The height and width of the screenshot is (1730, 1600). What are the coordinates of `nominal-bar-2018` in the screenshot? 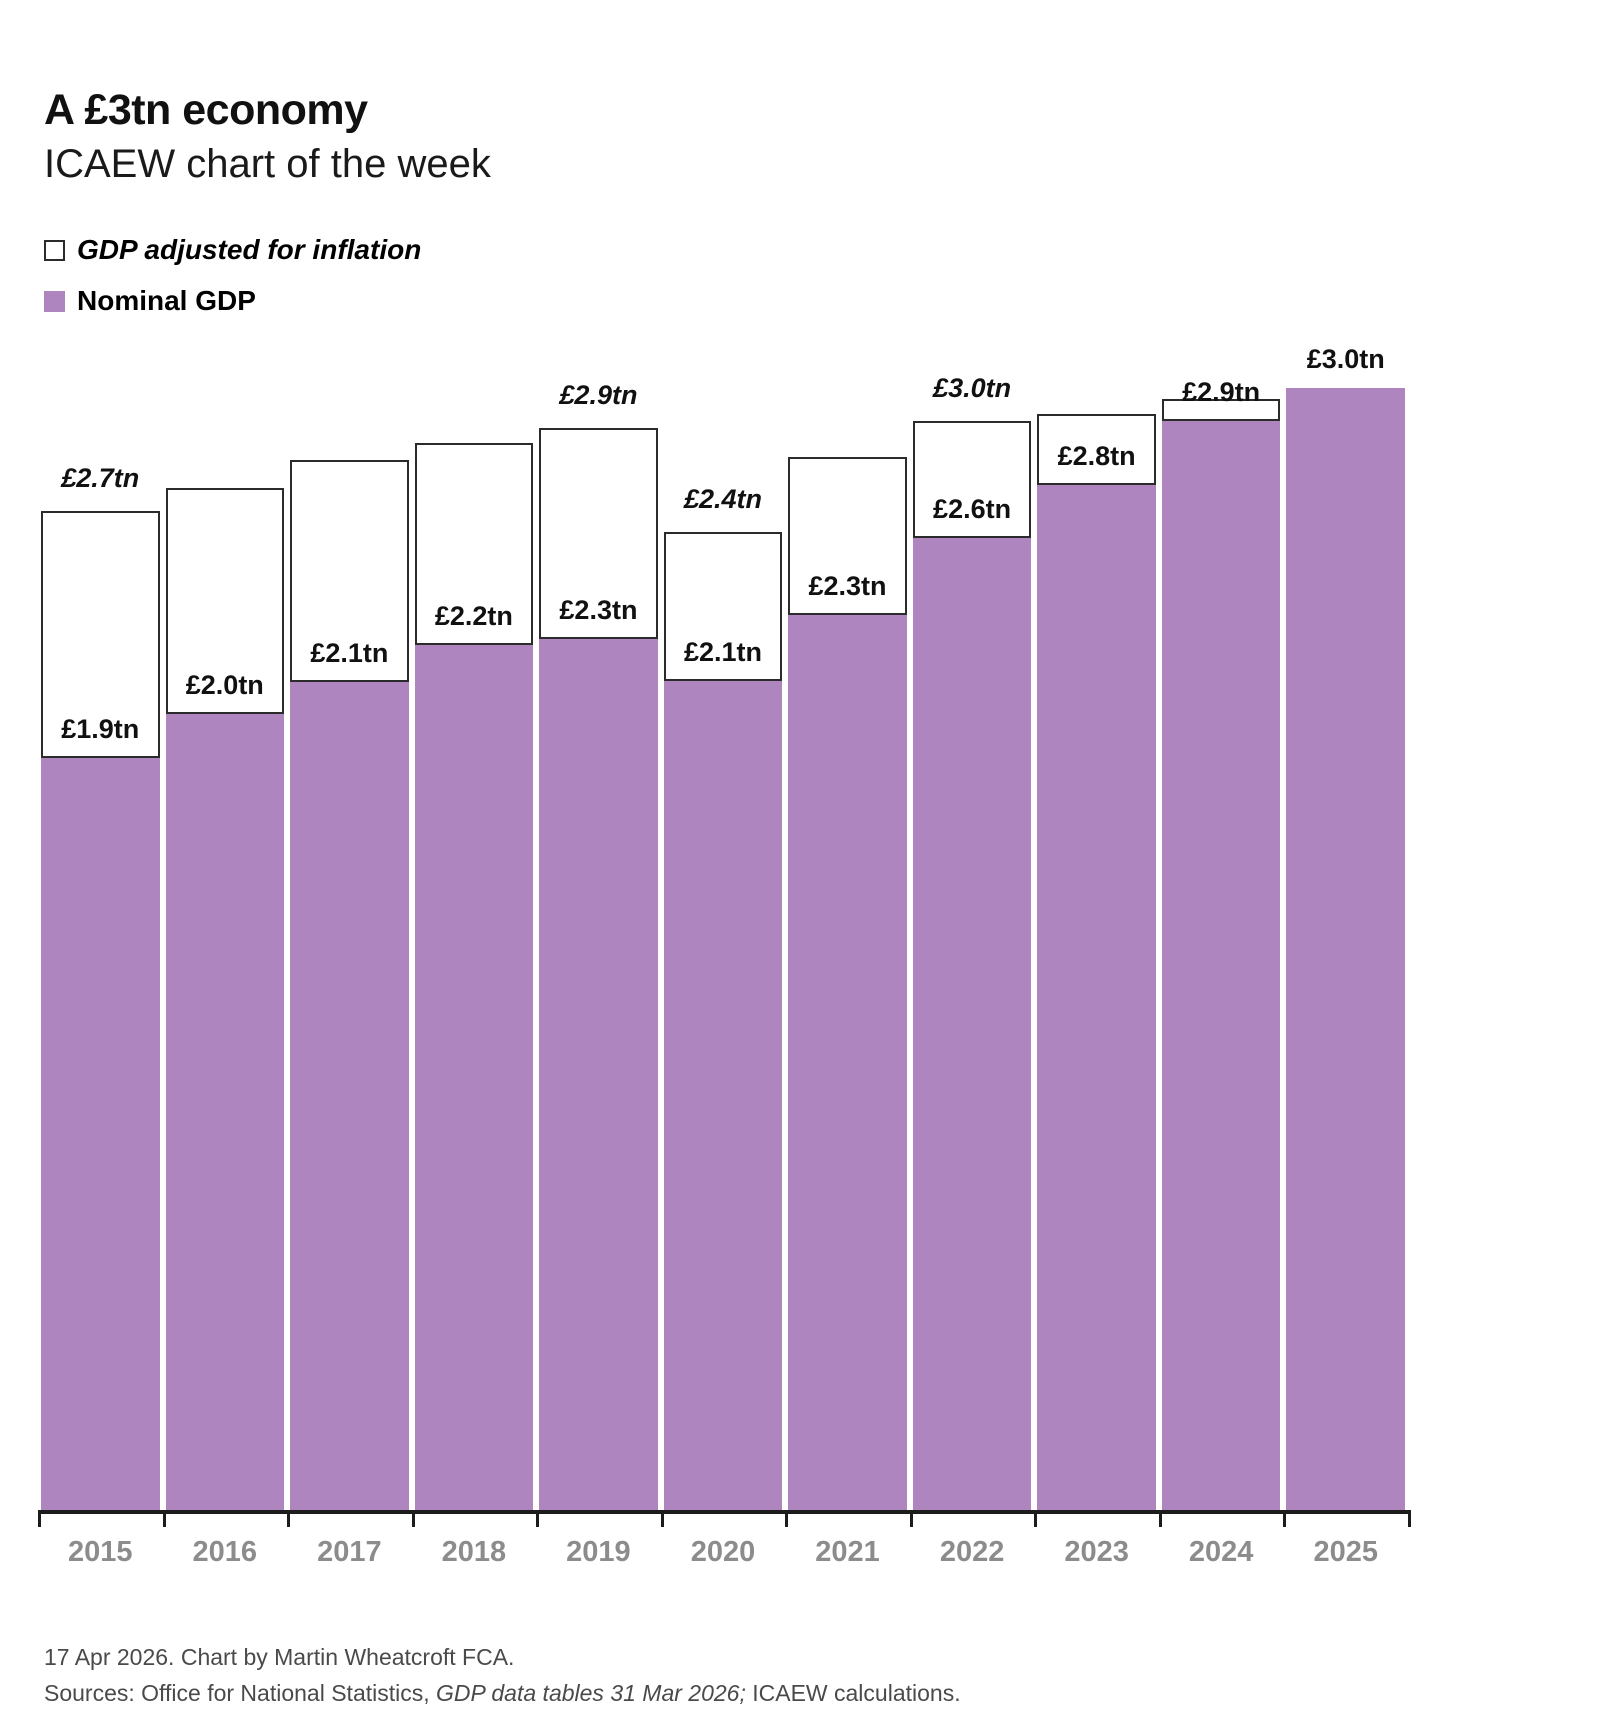 It's located at (474, 1077).